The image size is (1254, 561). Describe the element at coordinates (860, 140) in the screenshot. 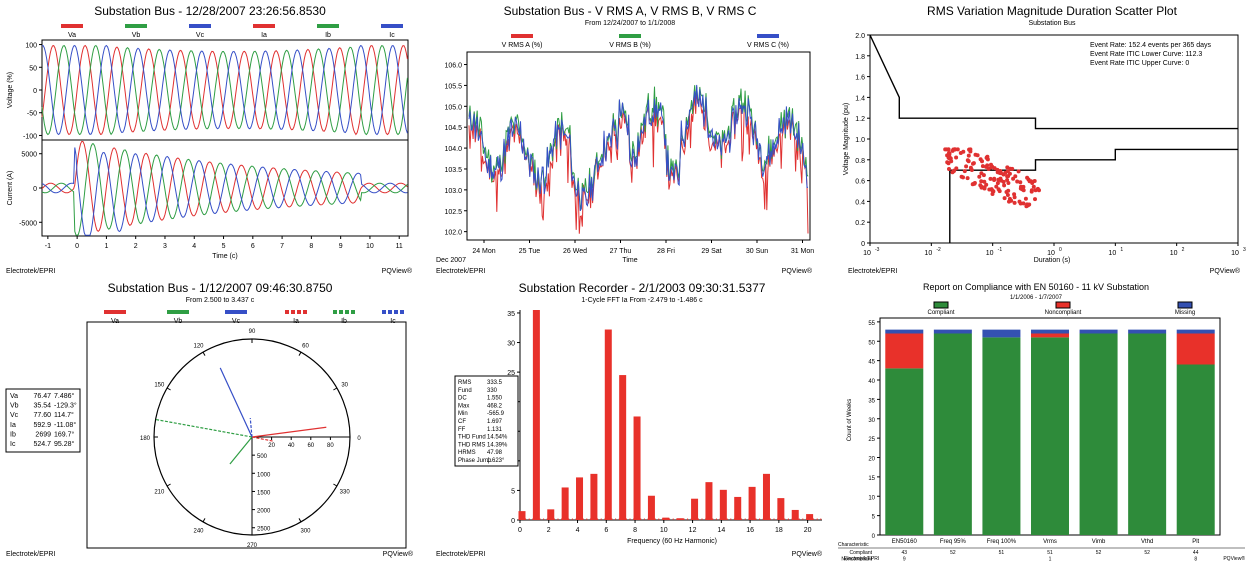

I see `y-tick-label: 1.0` at that location.